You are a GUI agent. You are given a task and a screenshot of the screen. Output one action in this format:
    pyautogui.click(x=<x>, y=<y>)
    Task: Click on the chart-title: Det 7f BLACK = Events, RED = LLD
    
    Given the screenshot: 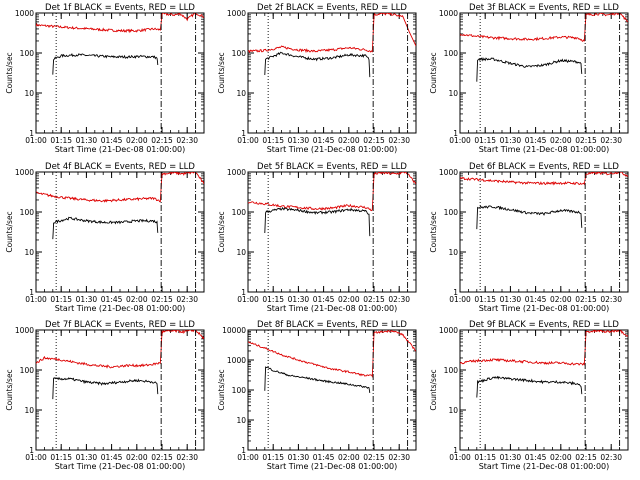 What is the action you would take?
    pyautogui.click(x=120, y=325)
    